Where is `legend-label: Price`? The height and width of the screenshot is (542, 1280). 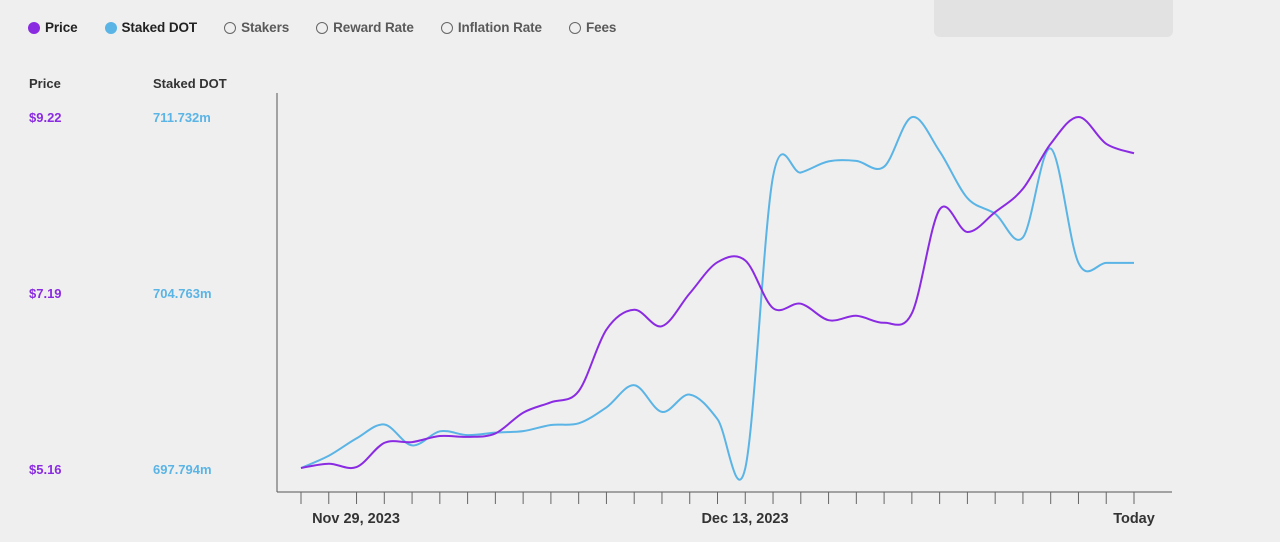 legend-label: Price is located at coordinates (61, 27).